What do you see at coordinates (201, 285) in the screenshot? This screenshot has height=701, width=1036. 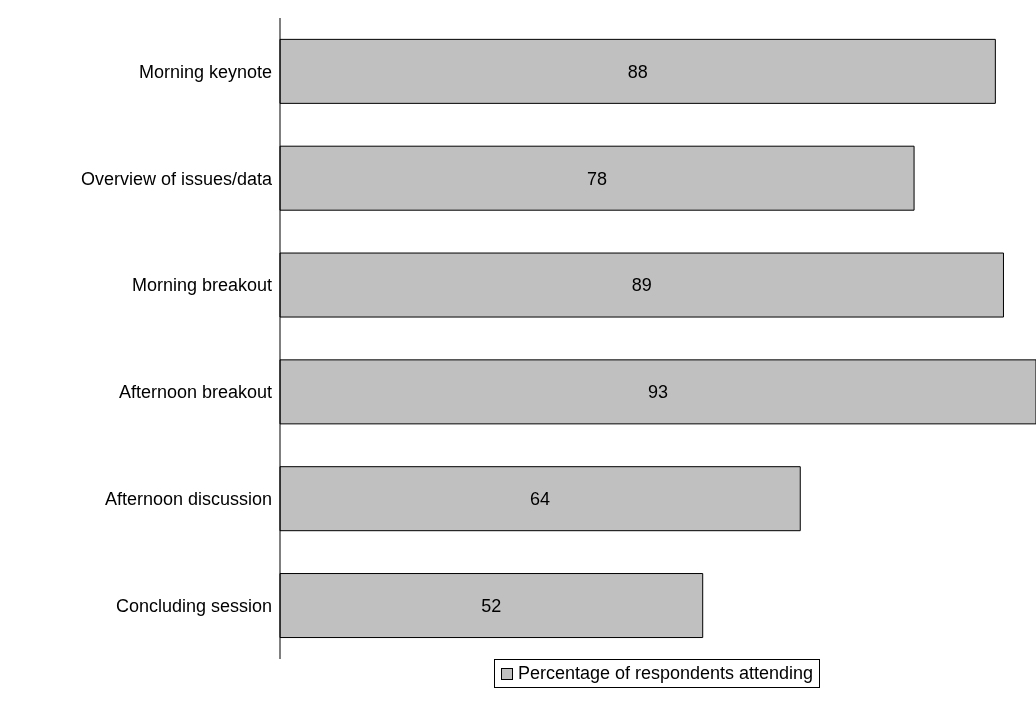 I see `y-tick-label: Morning breakout` at bounding box center [201, 285].